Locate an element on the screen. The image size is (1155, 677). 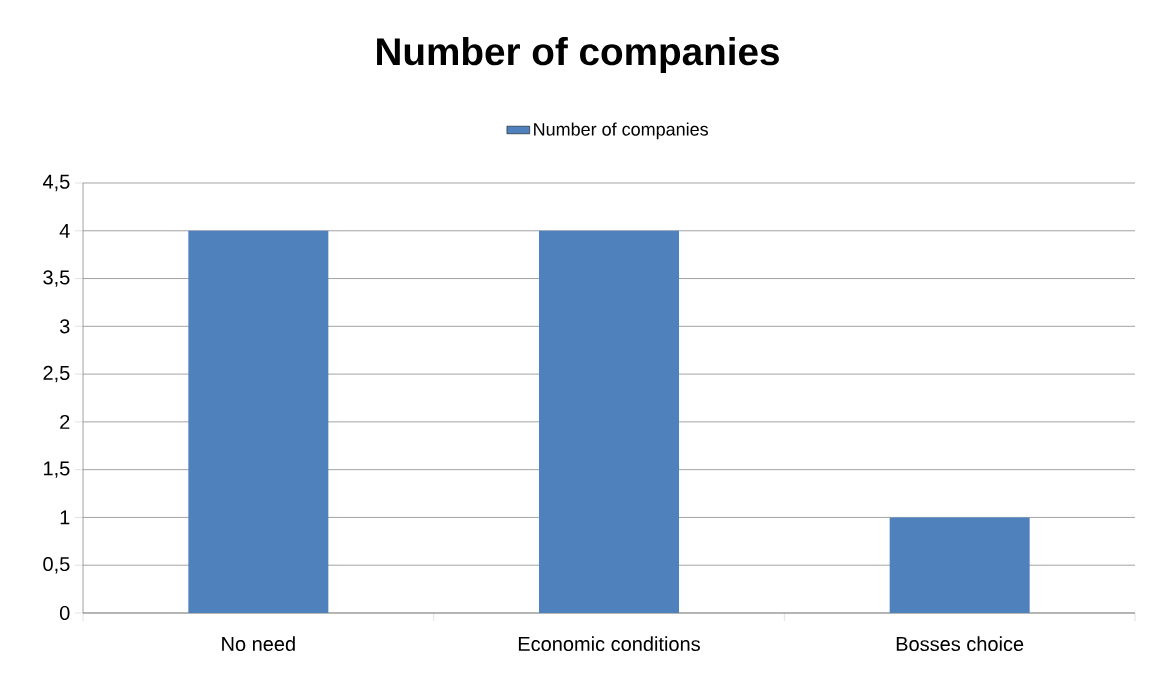
chart-title: Number of companies is located at coordinates (578, 55).